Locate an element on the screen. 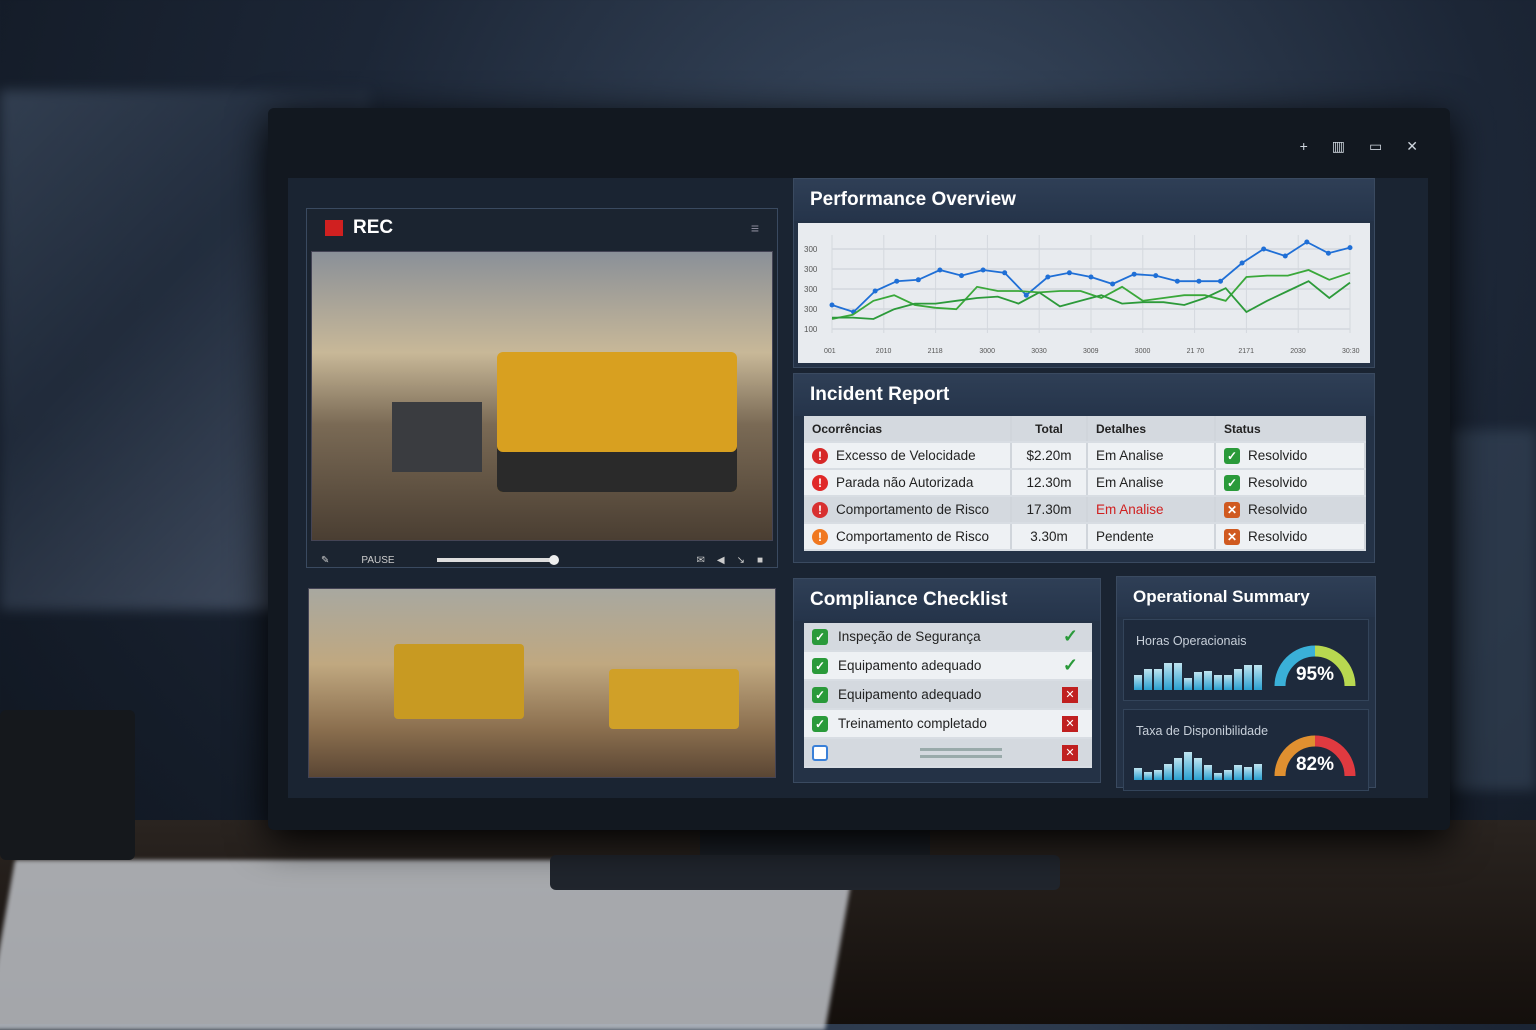 The image size is (1536, 1030). col-header: Ocorrências is located at coordinates (908, 428).